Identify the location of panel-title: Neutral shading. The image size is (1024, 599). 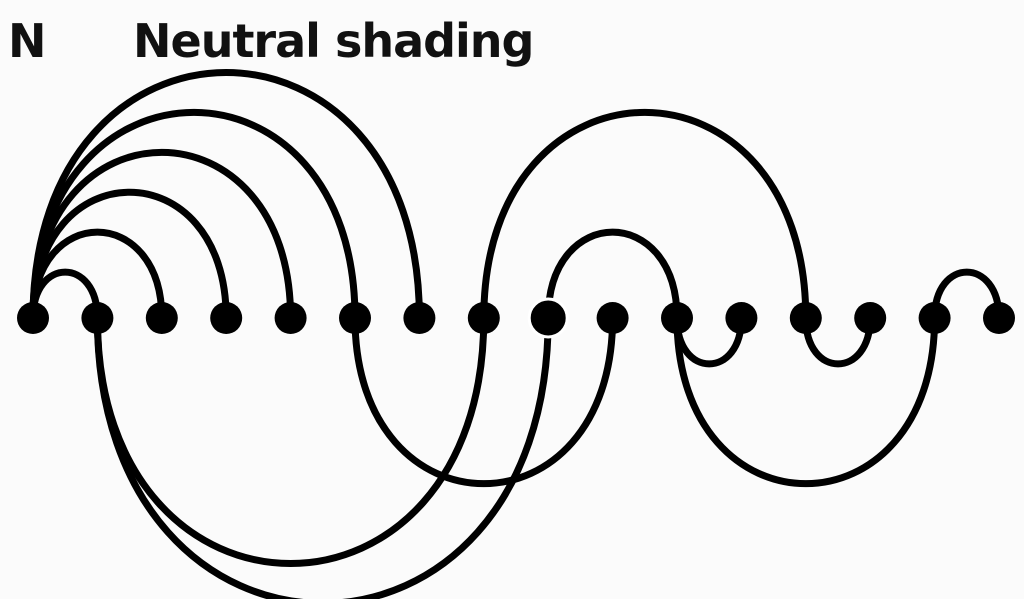
(333, 41).